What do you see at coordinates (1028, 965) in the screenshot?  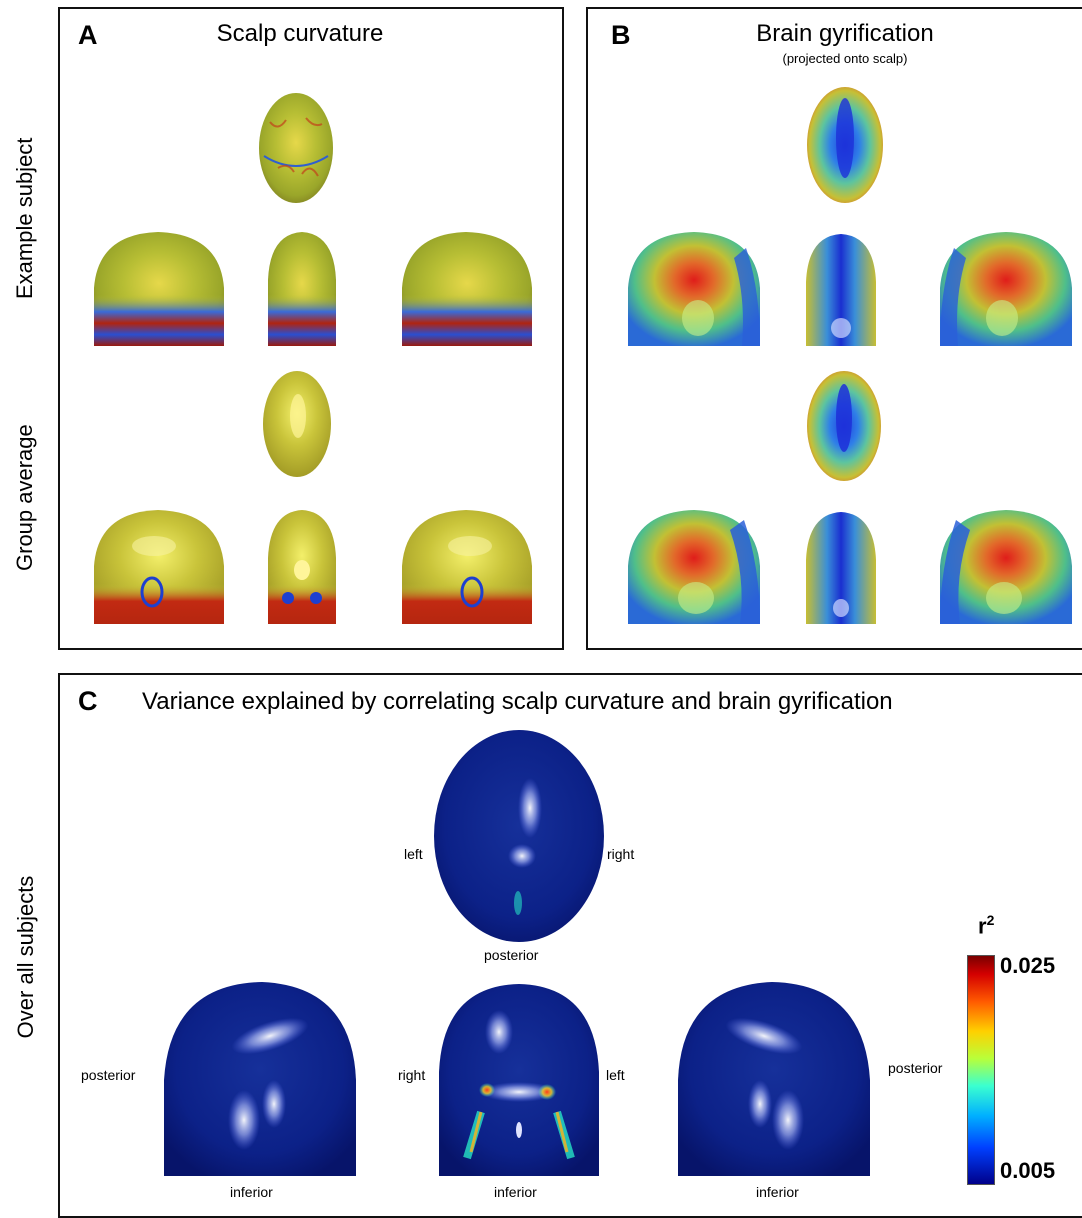 I see `colorbar-max: 0.025` at bounding box center [1028, 965].